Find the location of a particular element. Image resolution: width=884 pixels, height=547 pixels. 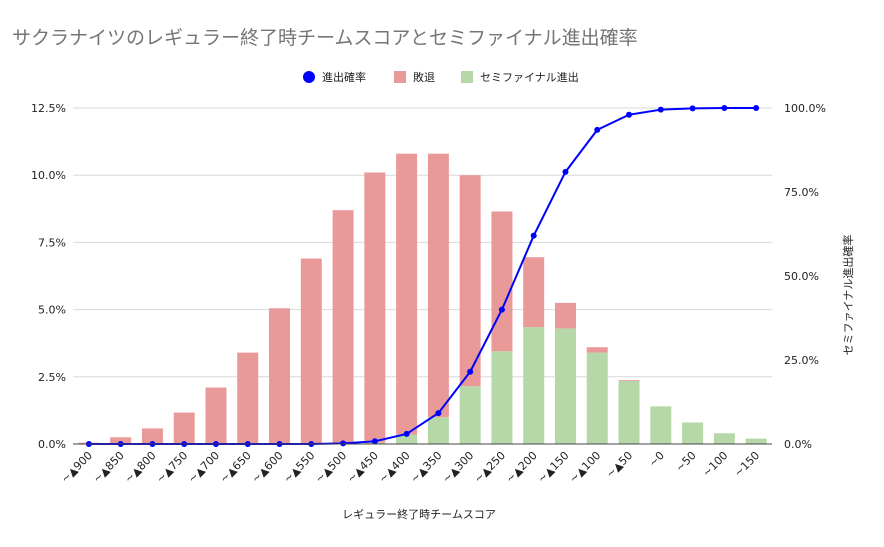

right-tick-label: 100.0% is located at coordinates (805, 108).